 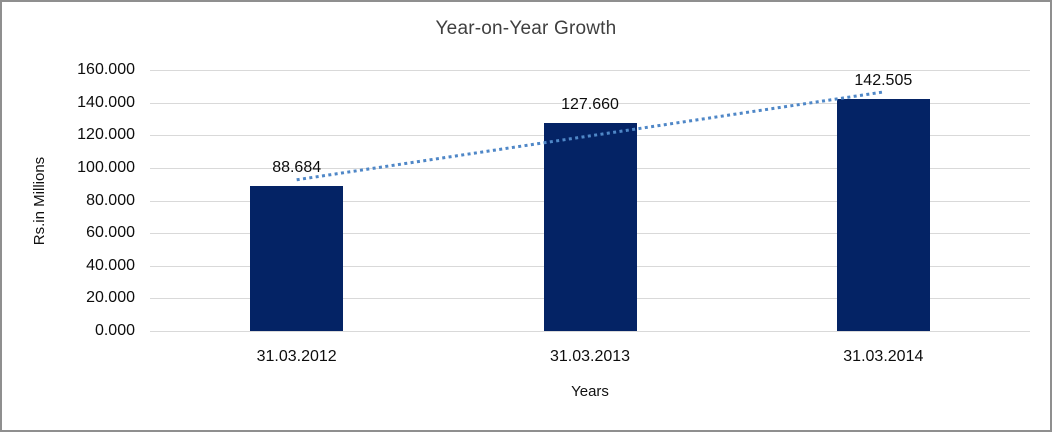 I want to click on data-label: 88.684, so click(x=297, y=168).